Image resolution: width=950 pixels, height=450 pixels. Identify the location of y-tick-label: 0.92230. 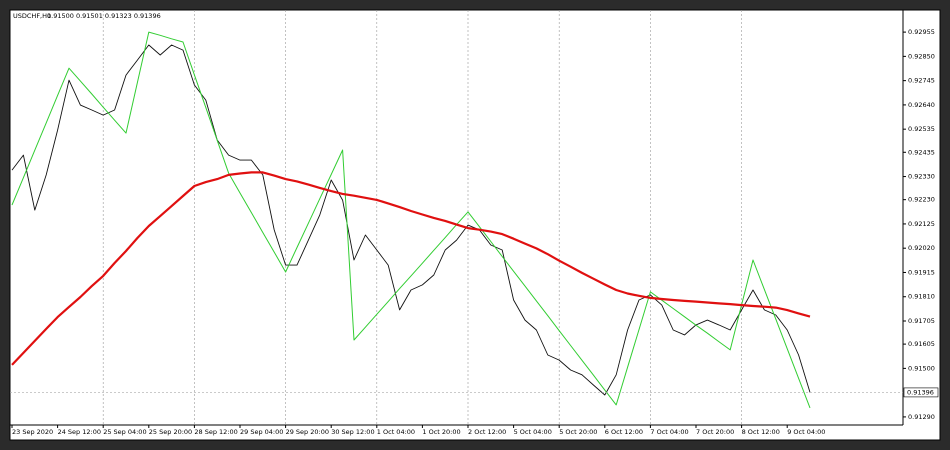
(921, 200).